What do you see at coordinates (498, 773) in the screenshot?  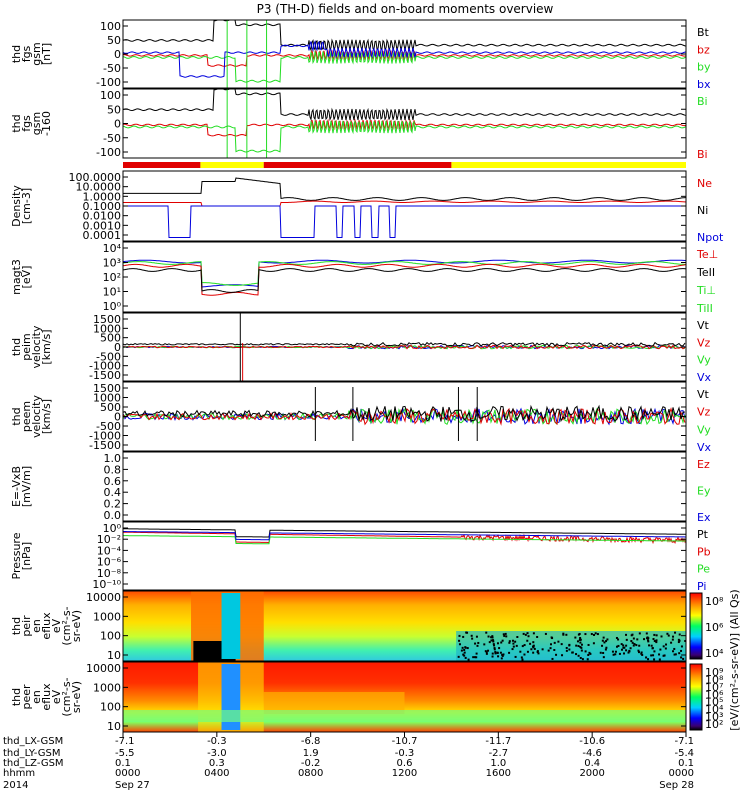 I see `footer-hhmm-value: 1600` at bounding box center [498, 773].